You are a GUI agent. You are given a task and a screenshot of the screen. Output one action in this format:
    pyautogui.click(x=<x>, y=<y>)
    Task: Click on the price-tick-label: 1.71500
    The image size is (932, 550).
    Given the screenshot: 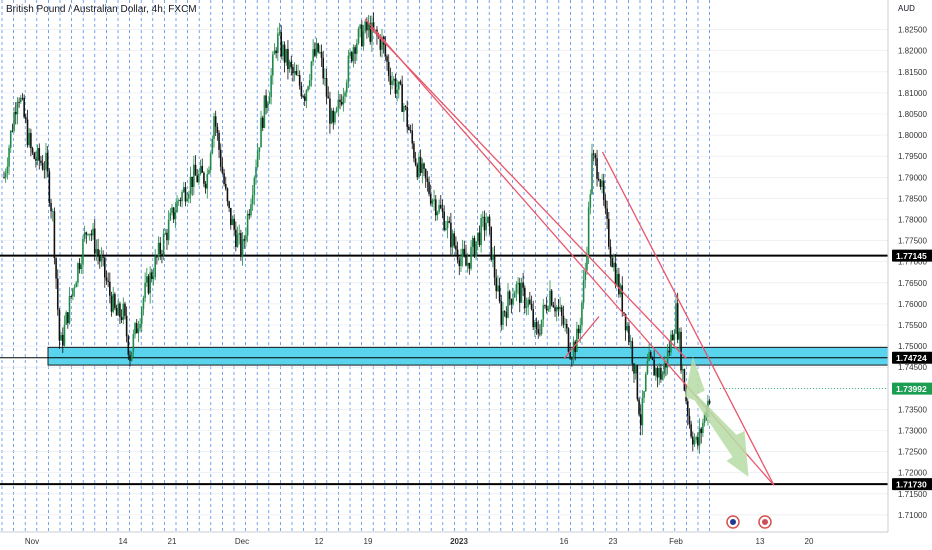 What is the action you would take?
    pyautogui.click(x=912, y=494)
    